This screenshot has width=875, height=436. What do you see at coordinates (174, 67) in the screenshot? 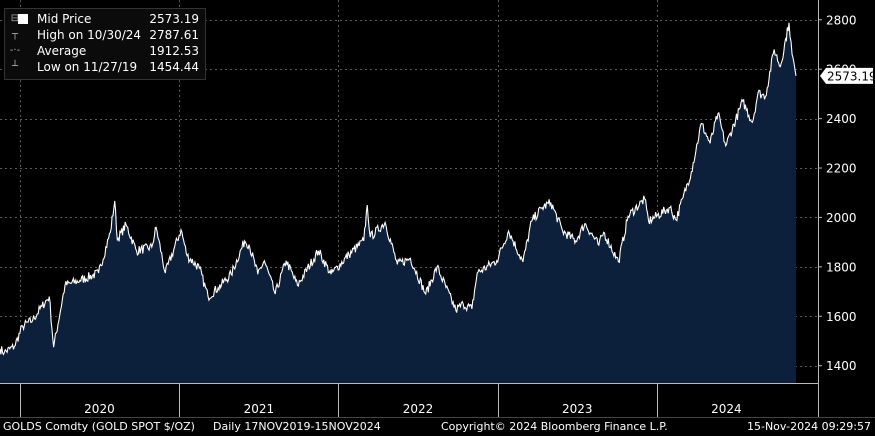
I see `legend-low-value: 1454.44` at bounding box center [174, 67].